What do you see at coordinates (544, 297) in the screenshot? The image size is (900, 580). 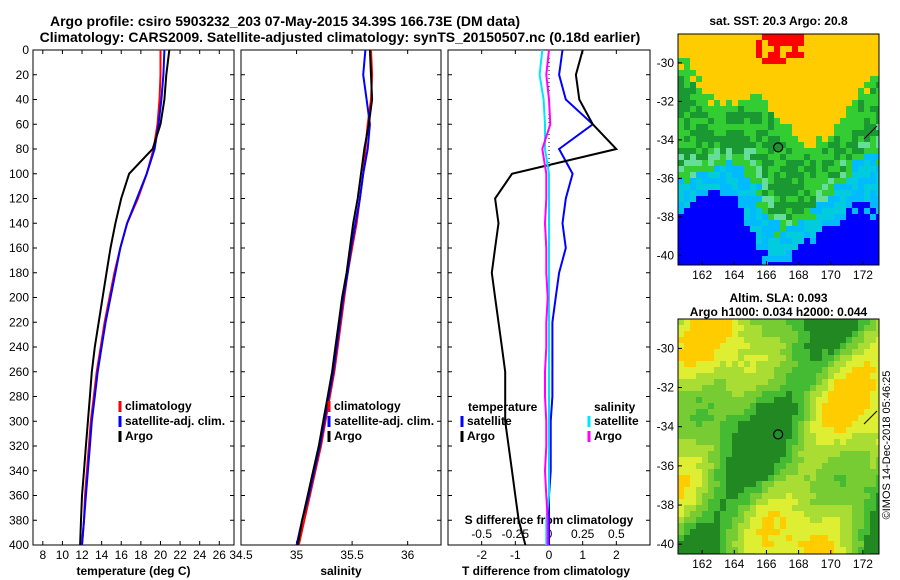 I see `series-line-s-satellite` at bounding box center [544, 297].